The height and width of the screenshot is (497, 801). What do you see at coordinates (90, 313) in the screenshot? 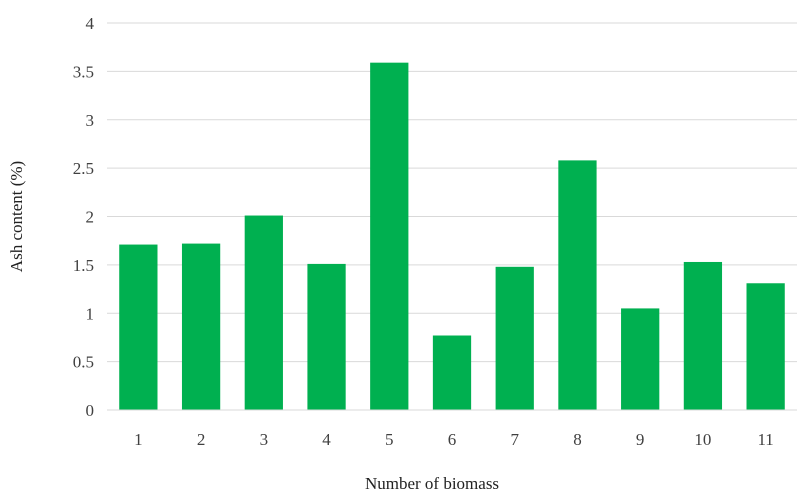
I see `y-tick-label: 1` at bounding box center [90, 313].